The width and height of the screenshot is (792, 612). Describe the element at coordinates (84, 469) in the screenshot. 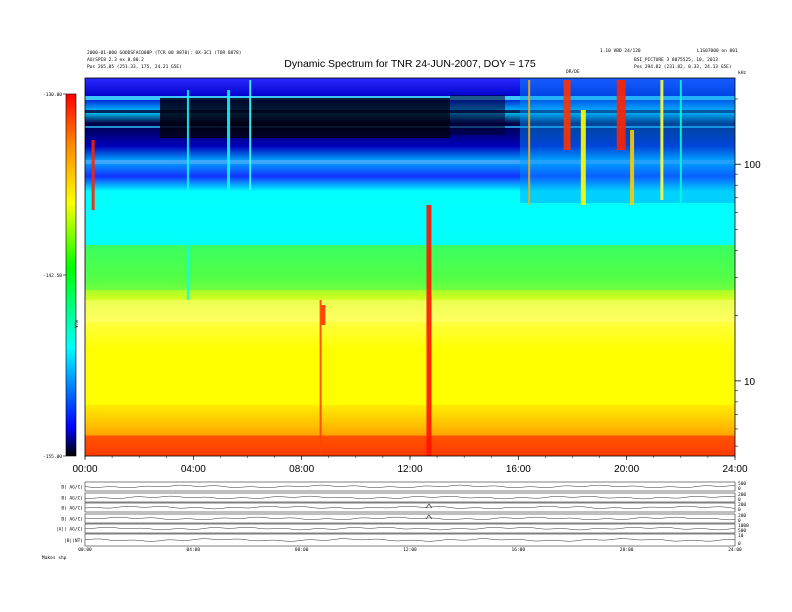

I see `x-tick-label: 00:00` at that location.